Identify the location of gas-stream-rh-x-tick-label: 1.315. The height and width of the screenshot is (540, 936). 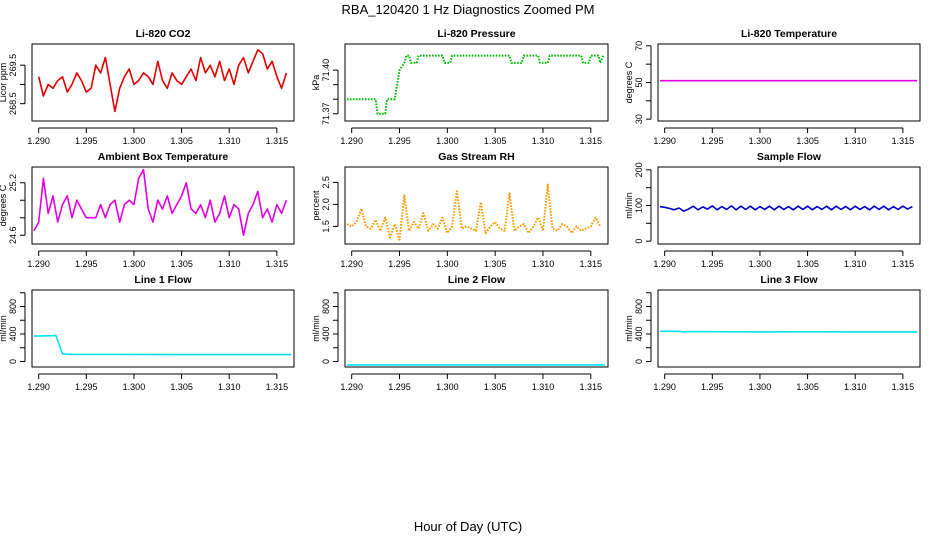
(591, 264).